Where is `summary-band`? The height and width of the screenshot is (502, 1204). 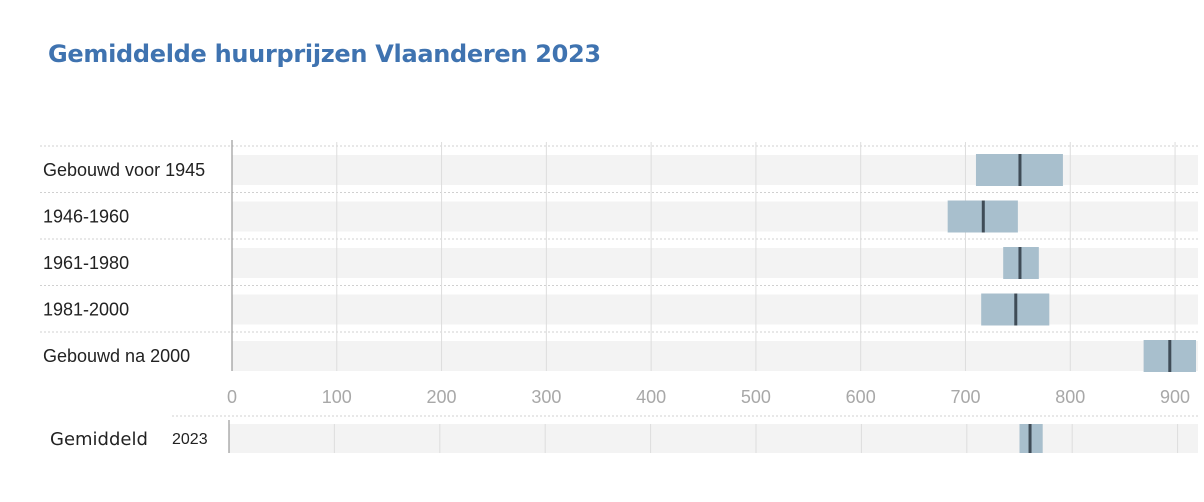 summary-band is located at coordinates (713, 438).